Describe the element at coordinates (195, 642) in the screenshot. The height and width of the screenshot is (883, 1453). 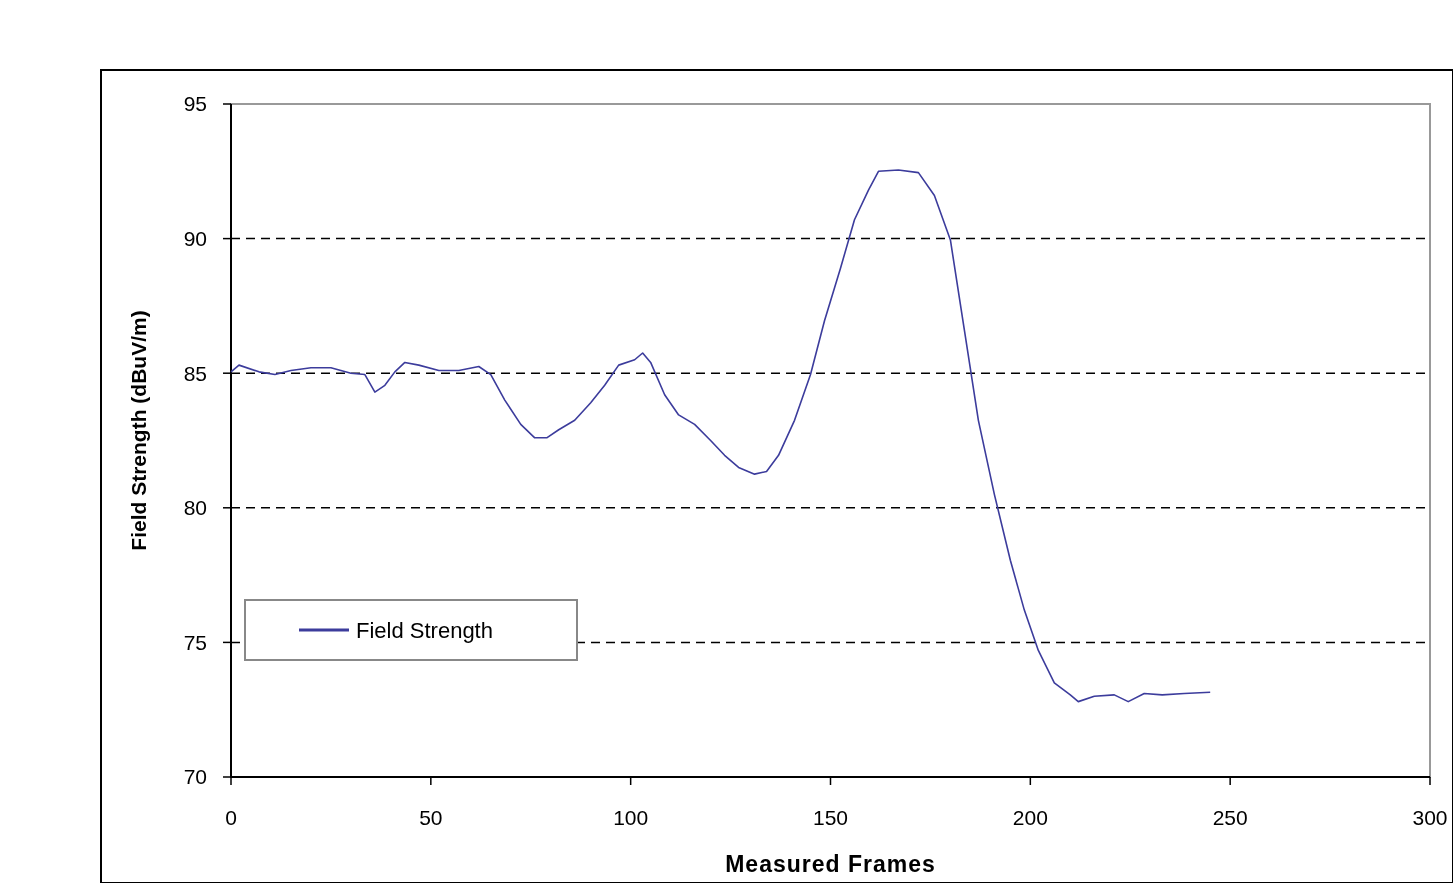
I see `y-tick-label: 75` at that location.